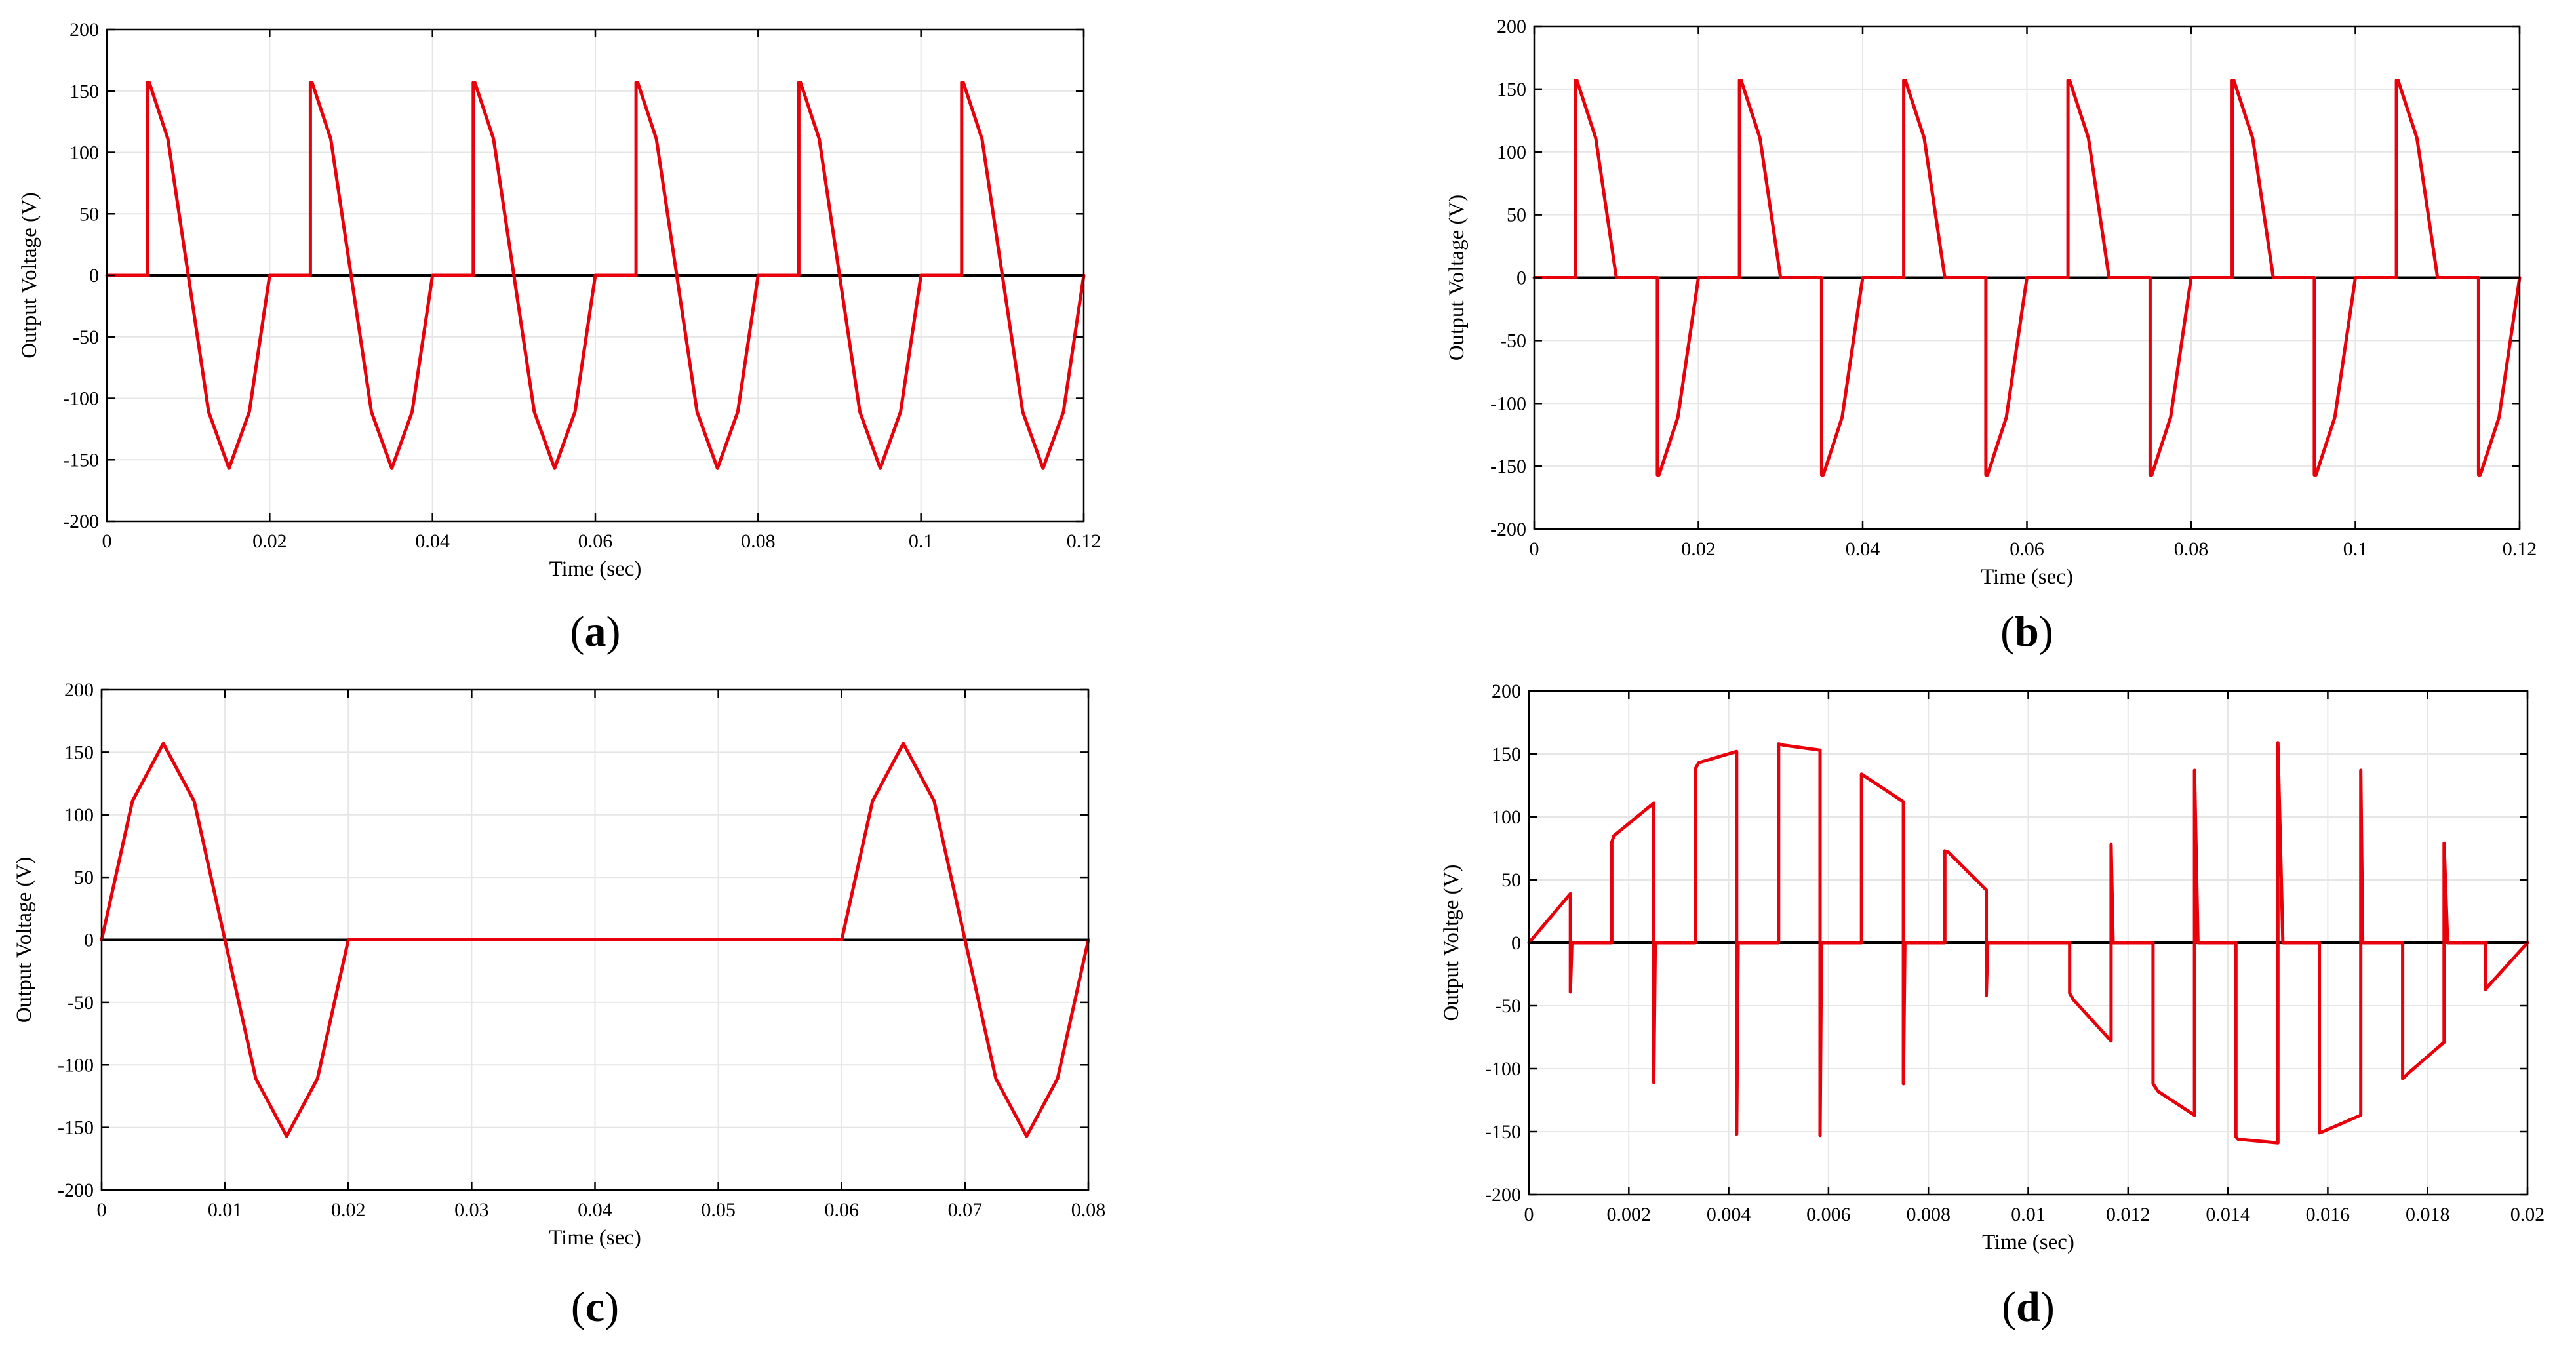 The height and width of the screenshot is (1346, 2576). What do you see at coordinates (1451, 943) in the screenshot?
I see `y-axis-title: Output Voltge (V)` at bounding box center [1451, 943].